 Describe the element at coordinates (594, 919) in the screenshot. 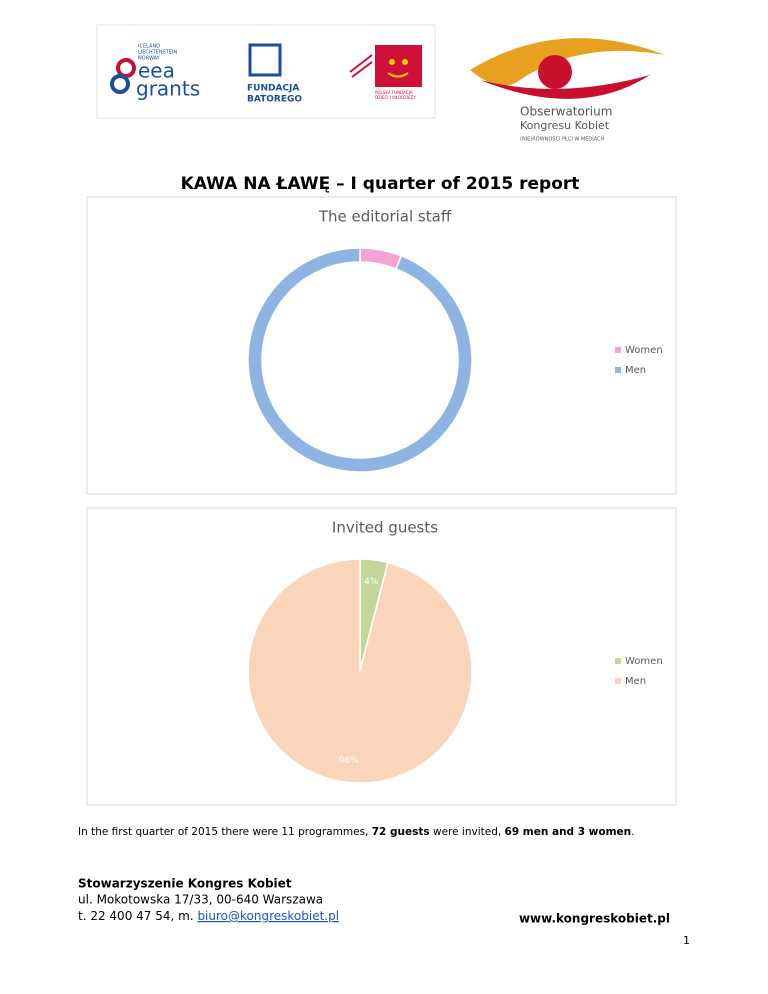

I see `footer-website: www.kongreskobiet.pl` at that location.